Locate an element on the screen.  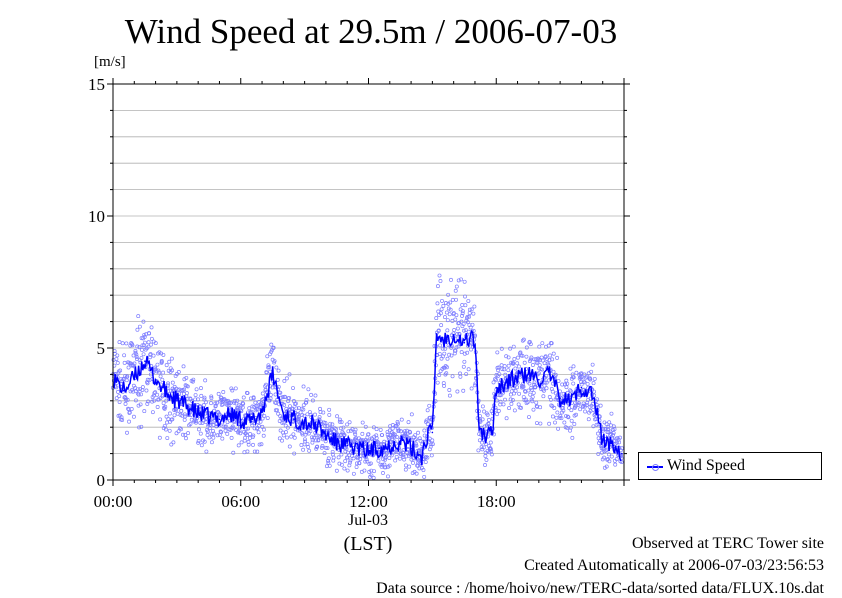
series-line is located at coordinates (367, 397).